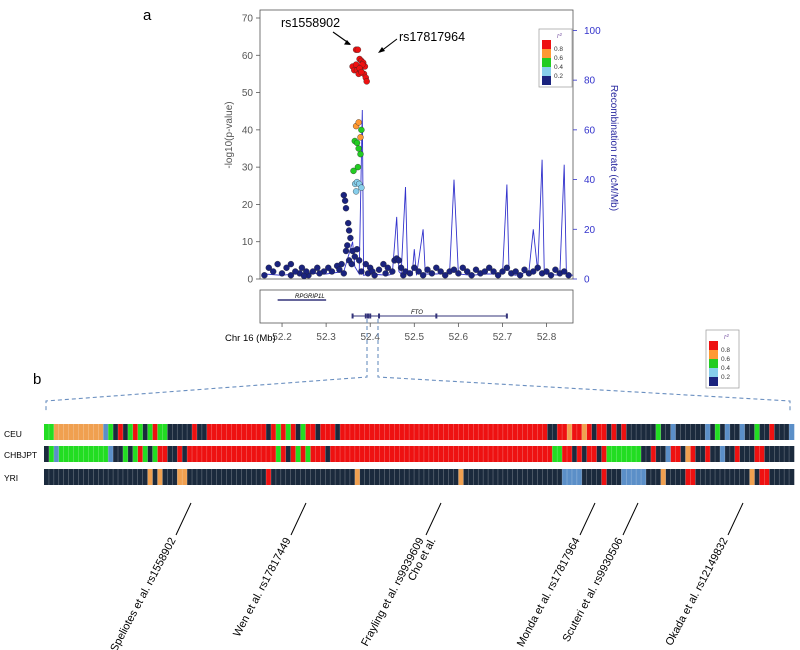 This screenshot has width=800, height=650. Describe the element at coordinates (436, 316) in the screenshot. I see `gene-exon` at that location.